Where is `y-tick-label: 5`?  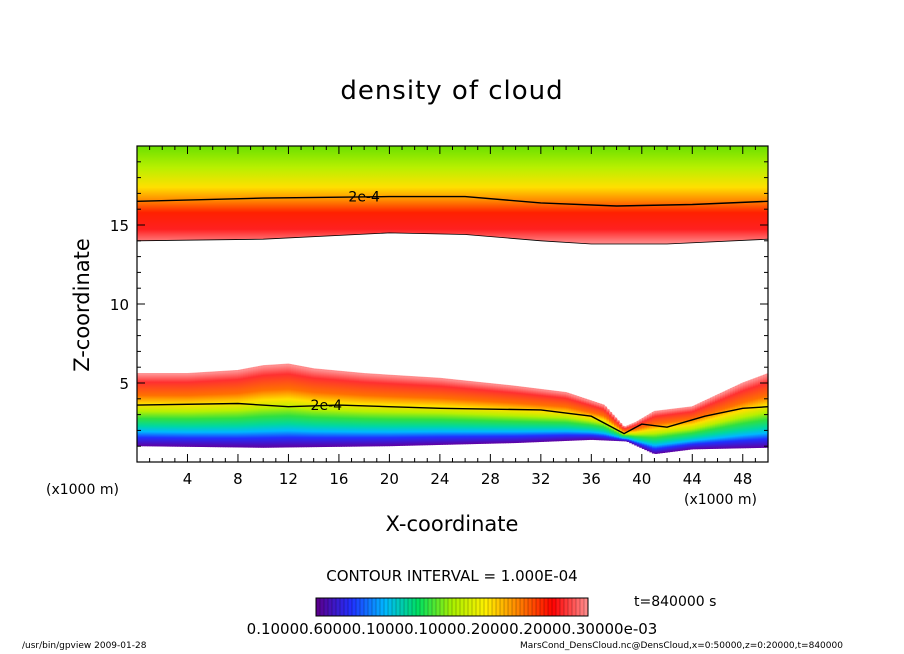
y-tick-label: 5 is located at coordinates (124, 384).